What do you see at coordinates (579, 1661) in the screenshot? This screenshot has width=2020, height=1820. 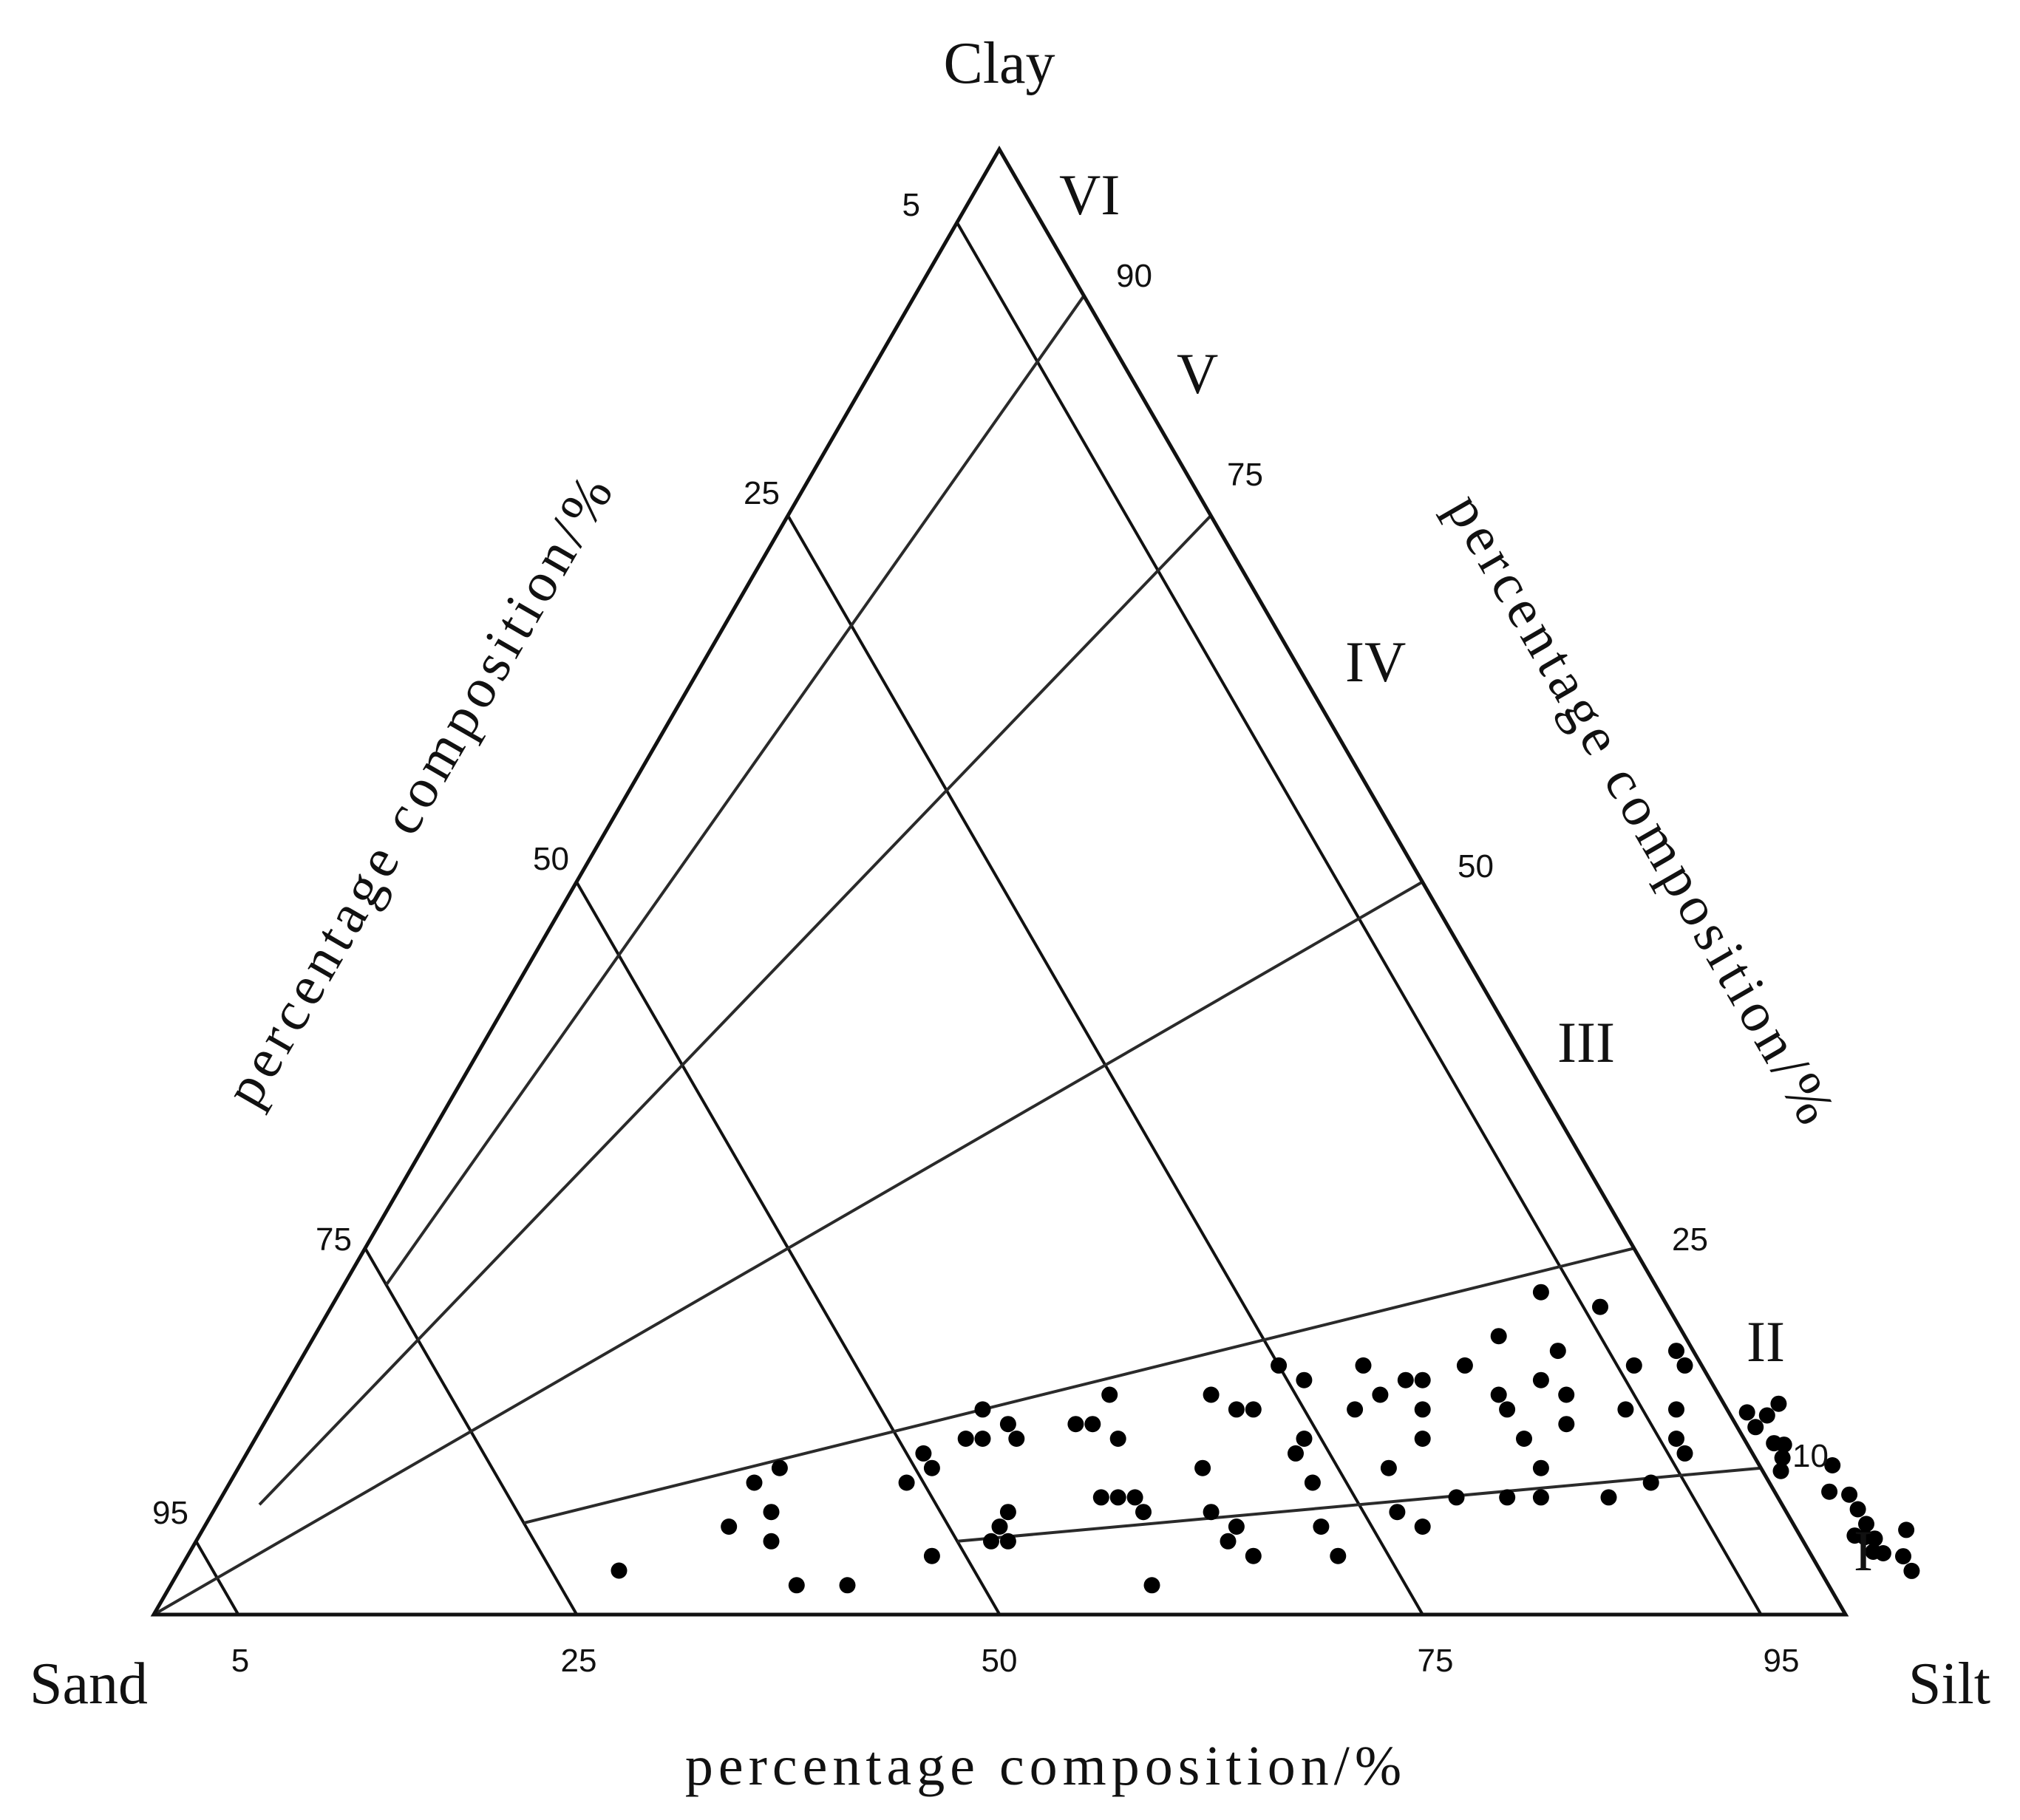 I see `bottom-tick-label: 25` at bounding box center [579, 1661].